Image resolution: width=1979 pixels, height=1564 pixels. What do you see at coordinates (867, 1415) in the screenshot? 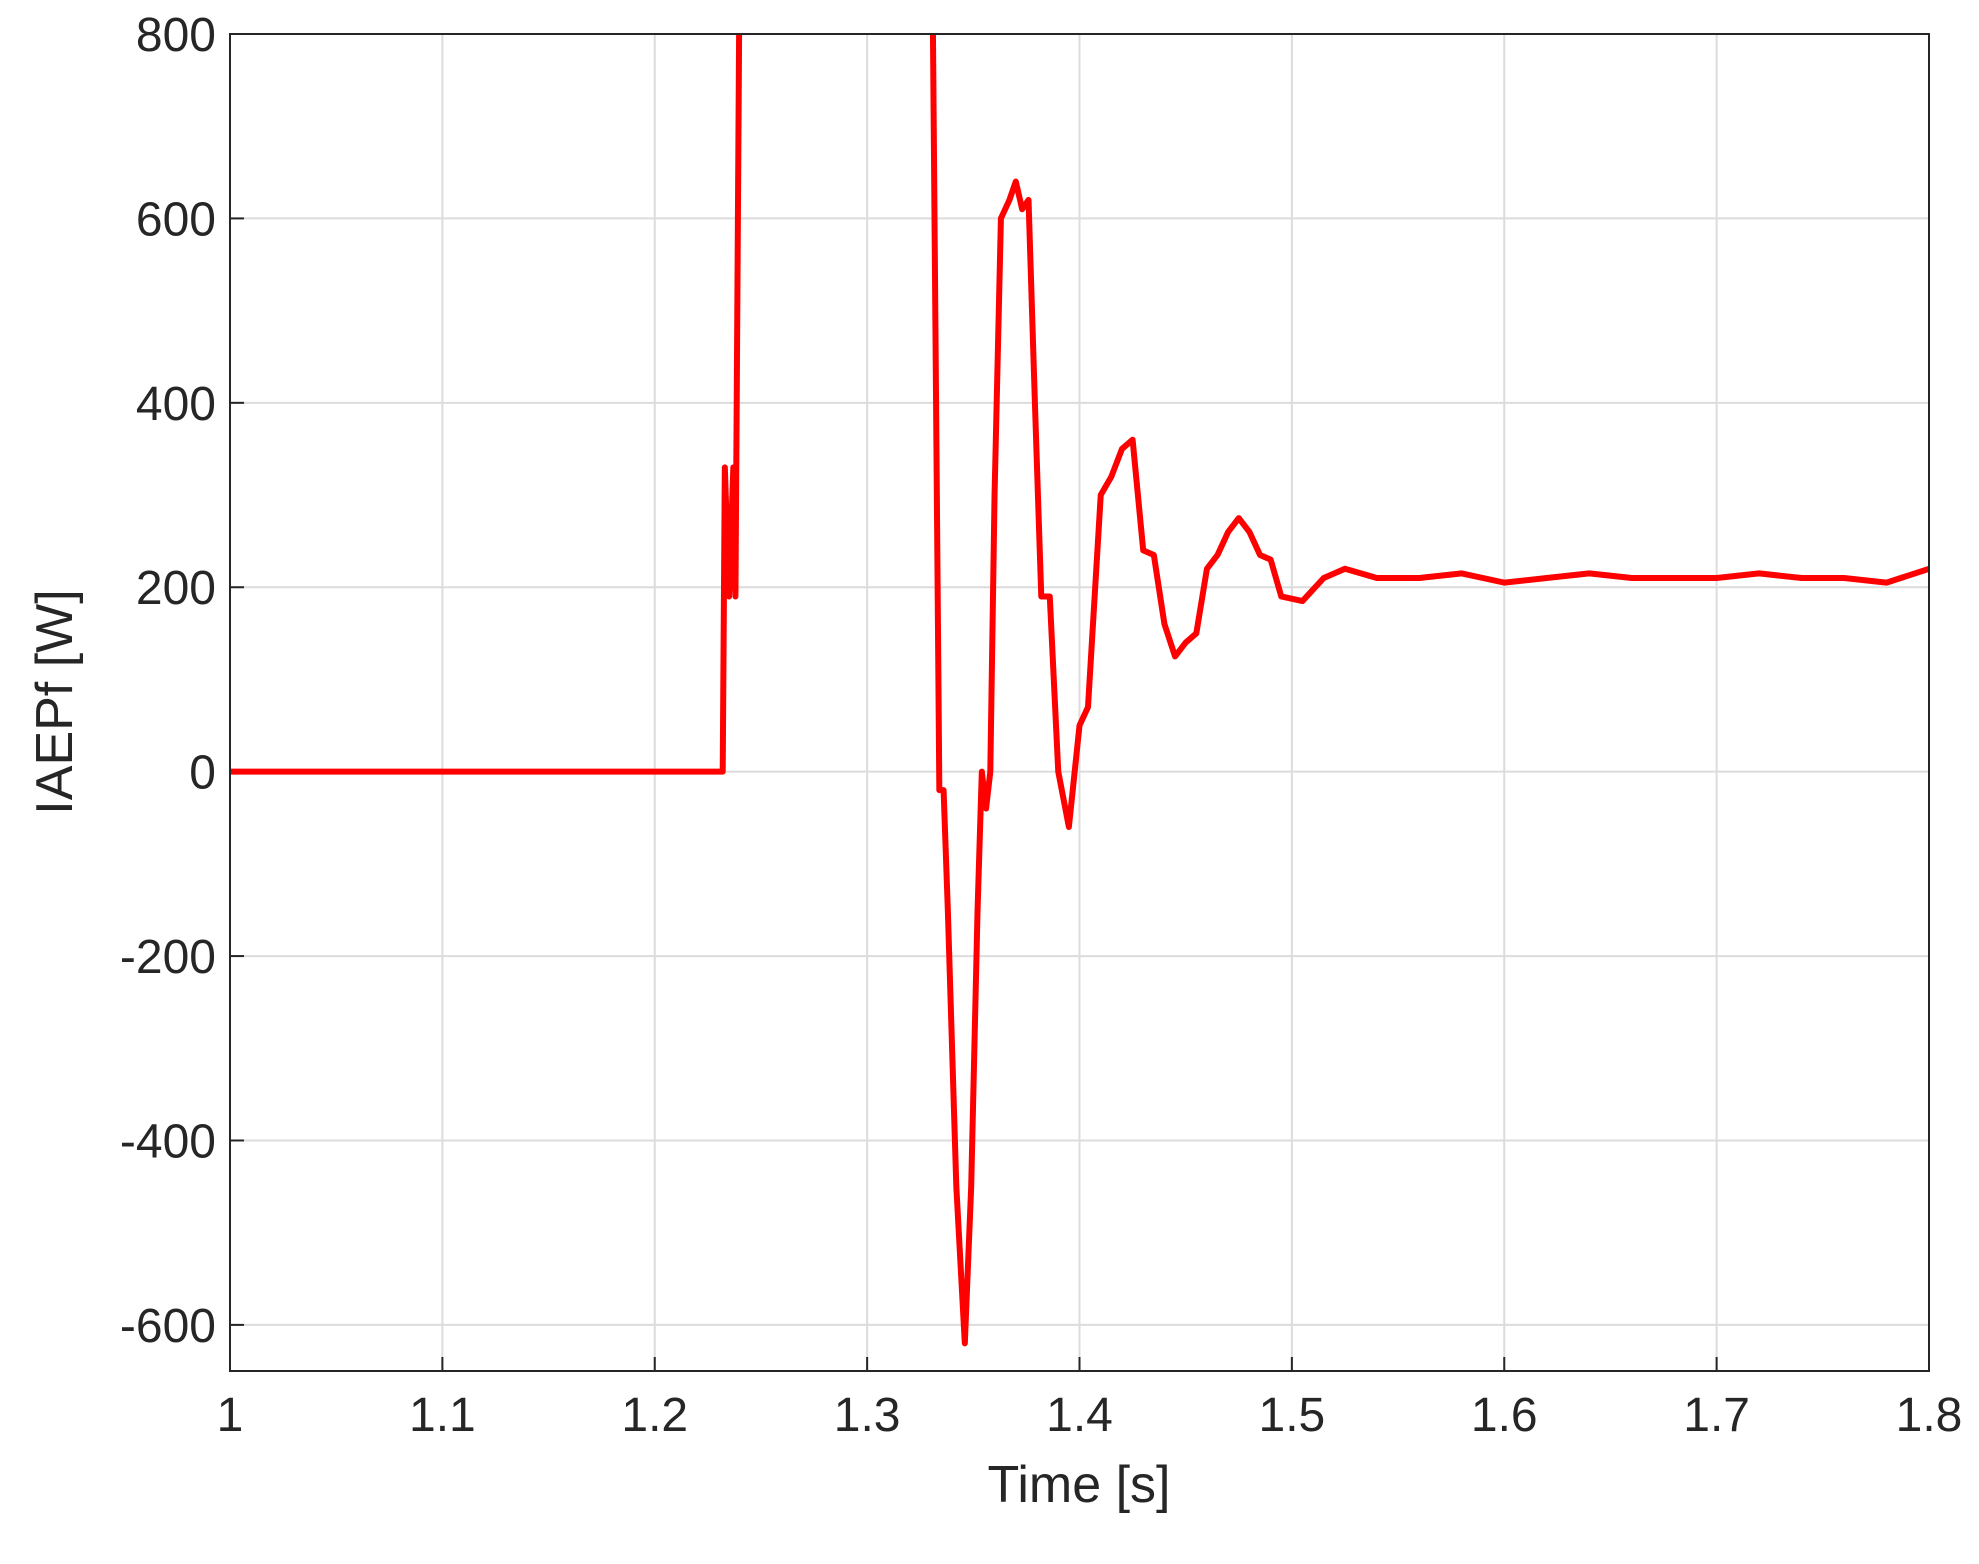
I see `x-tick-label: 1.3` at bounding box center [867, 1415].